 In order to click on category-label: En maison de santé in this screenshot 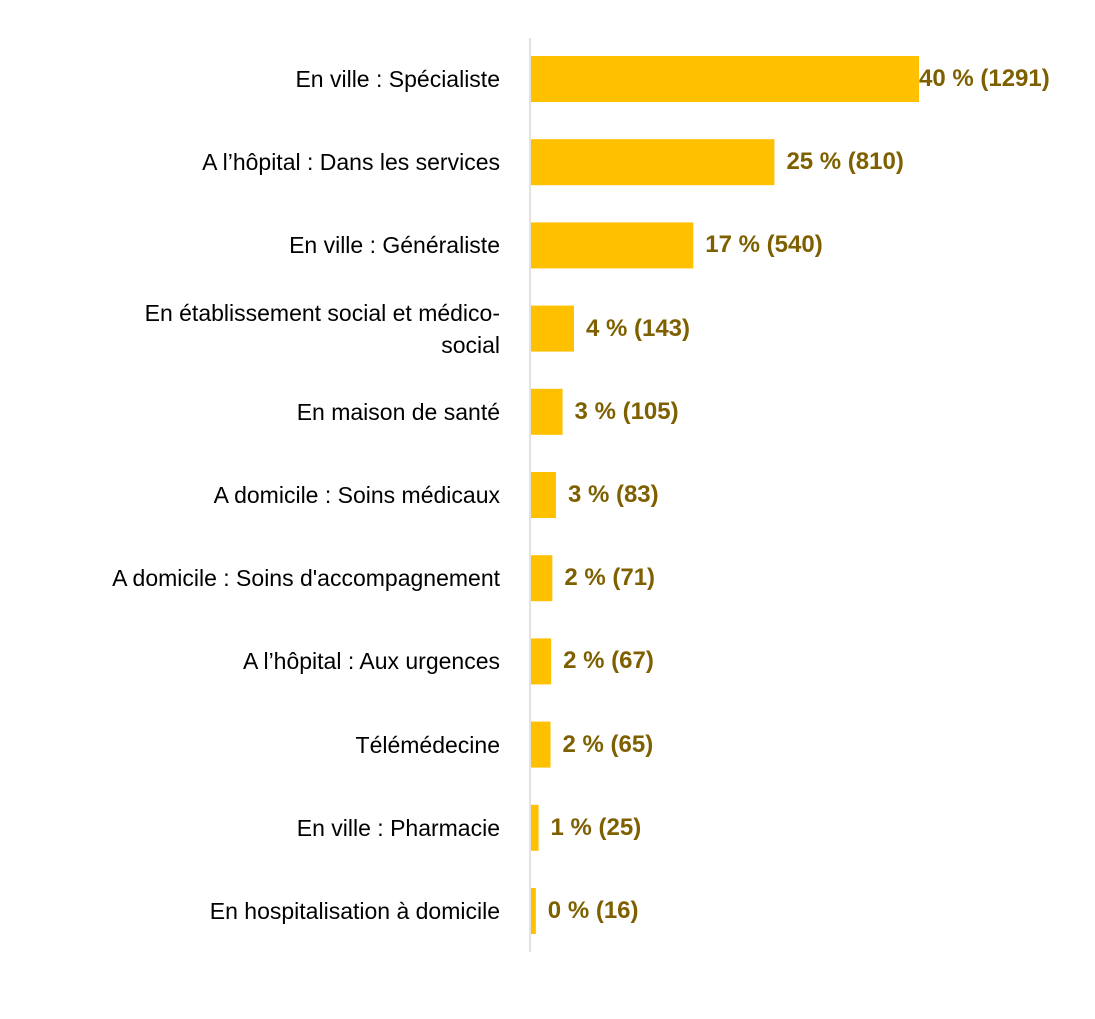, I will do `click(398, 411)`.